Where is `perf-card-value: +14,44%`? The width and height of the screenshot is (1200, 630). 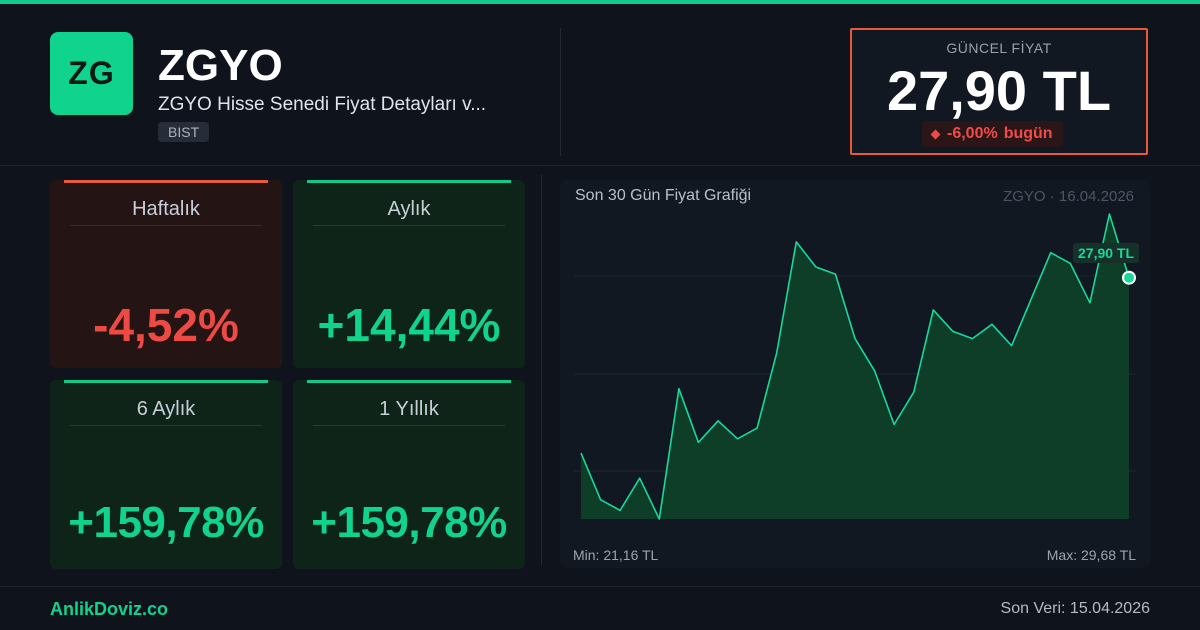
perf-card-value: +14,44% is located at coordinates (409, 325).